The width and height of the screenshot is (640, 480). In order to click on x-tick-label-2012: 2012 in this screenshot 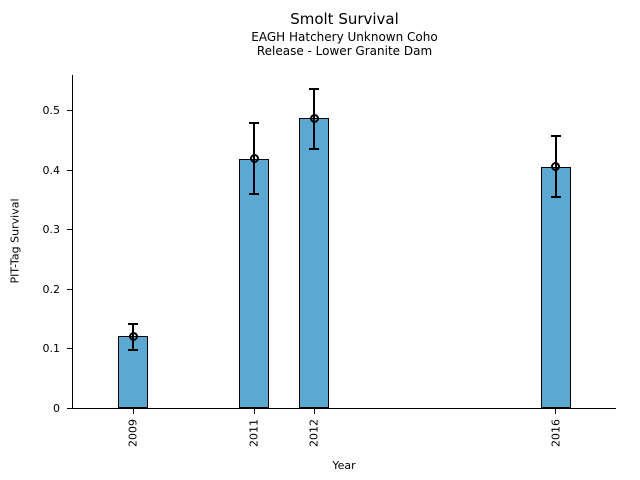, I will do `click(314, 433)`.